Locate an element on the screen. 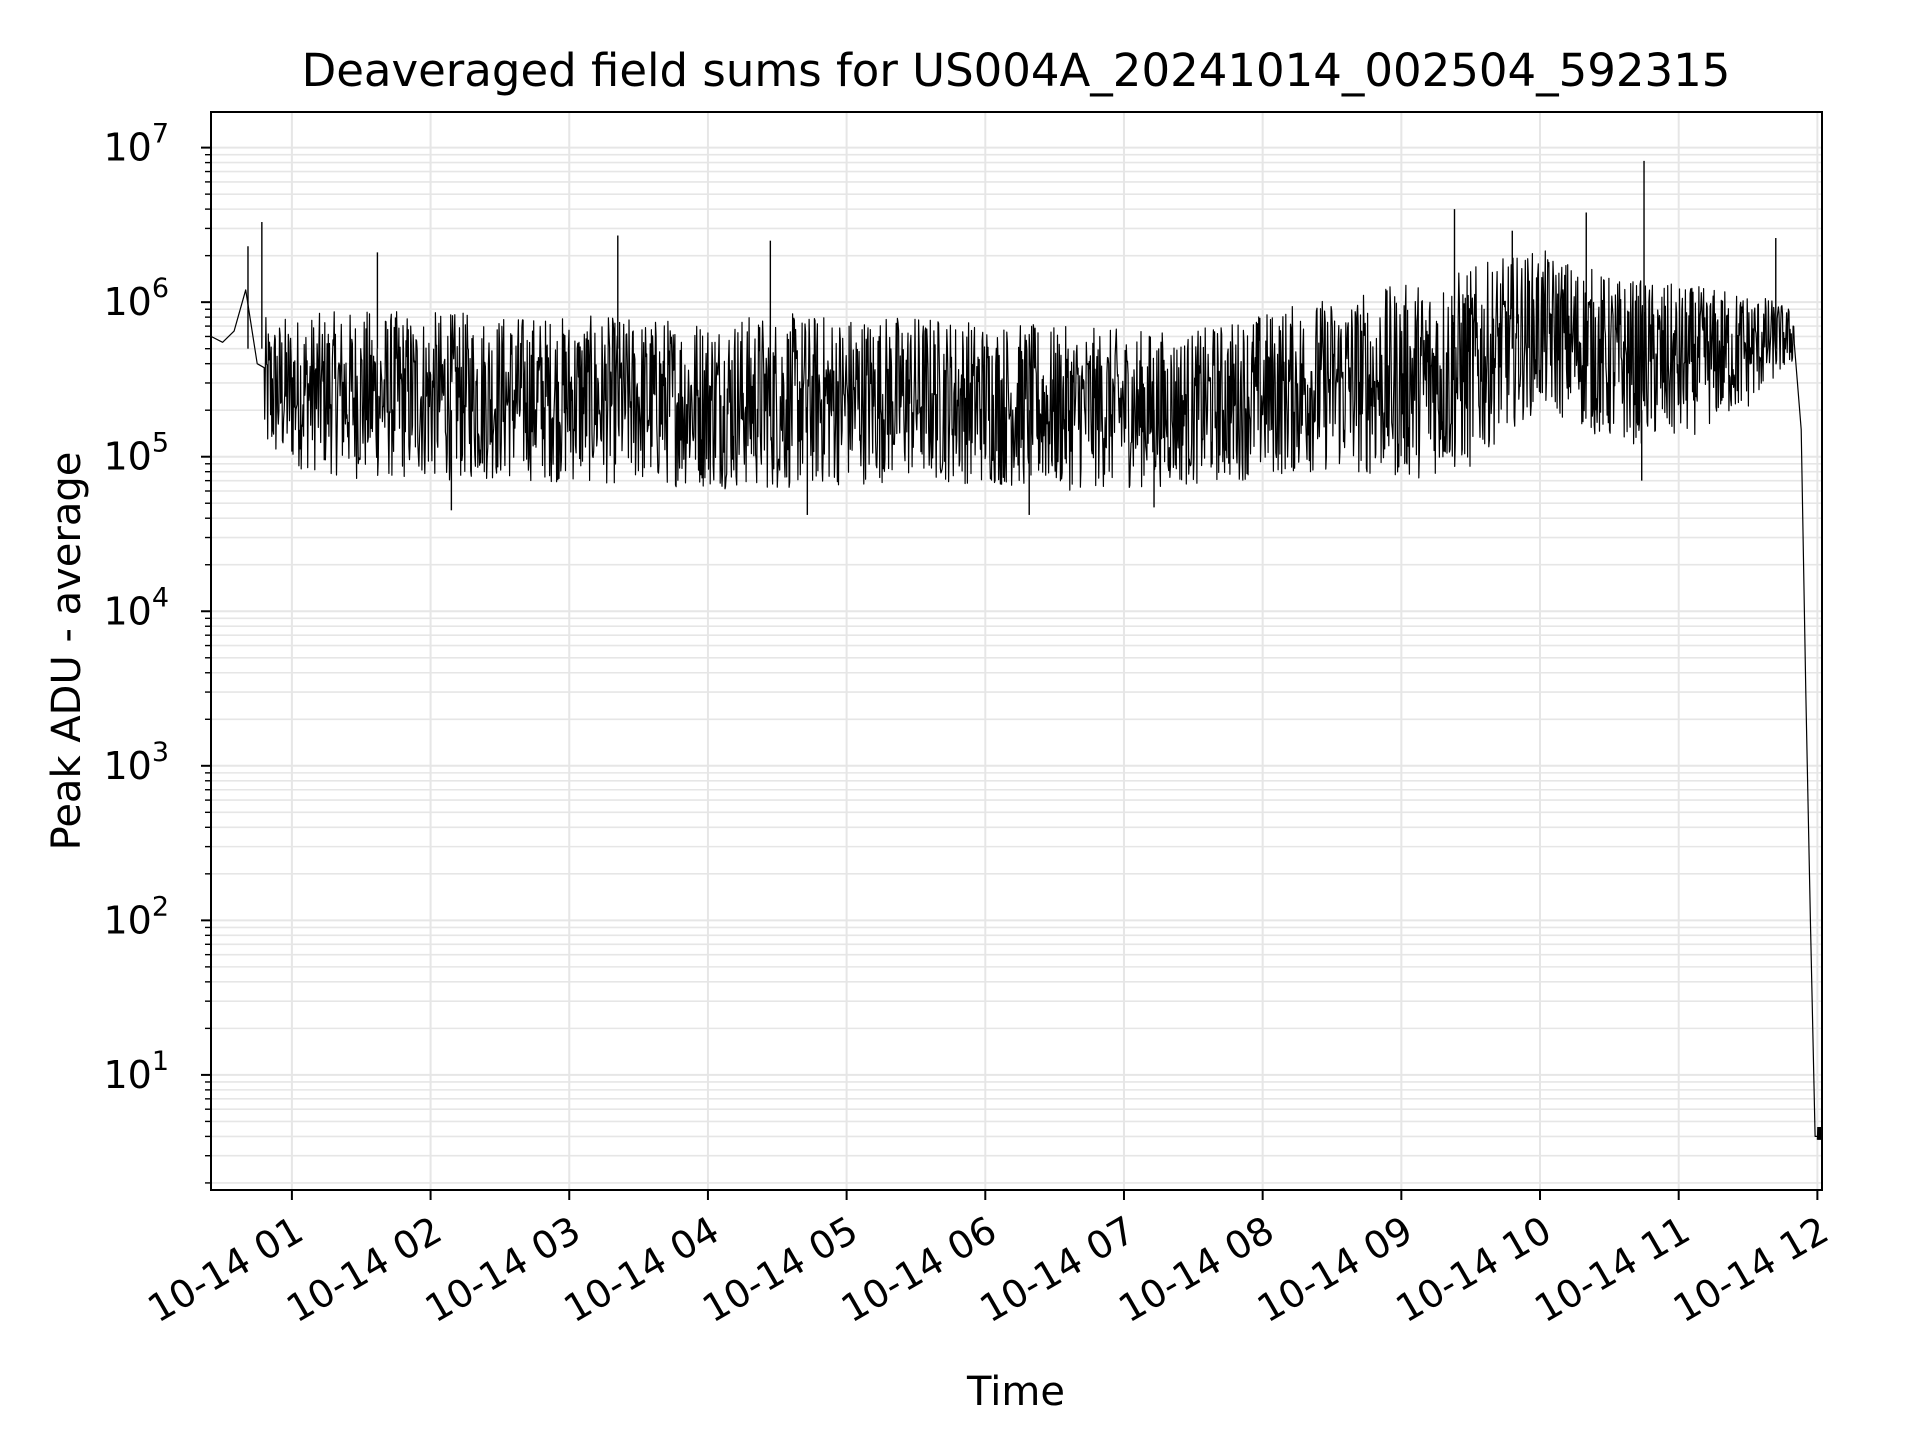 The width and height of the screenshot is (1920, 1440). x-axis-label: Time is located at coordinates (1015, 1392).